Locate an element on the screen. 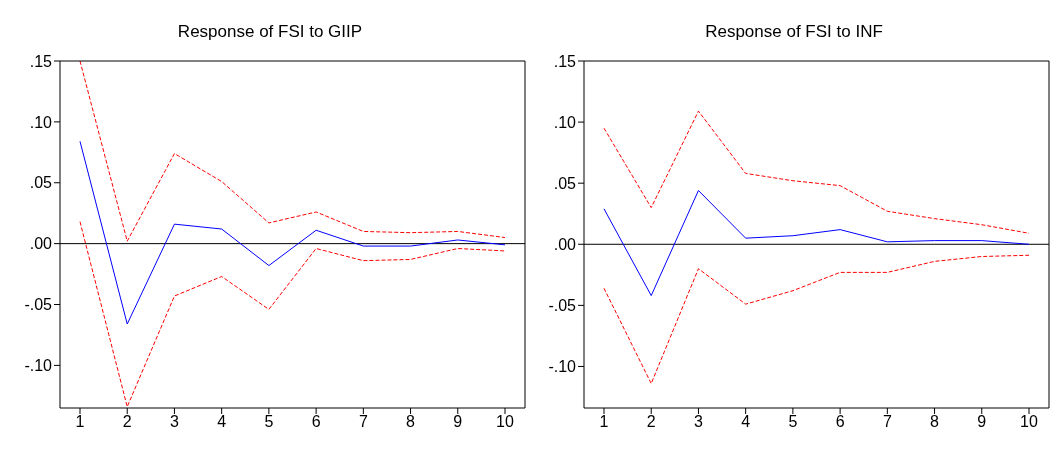  chart-title: Response of FSI to GIIP is located at coordinates (270, 32).